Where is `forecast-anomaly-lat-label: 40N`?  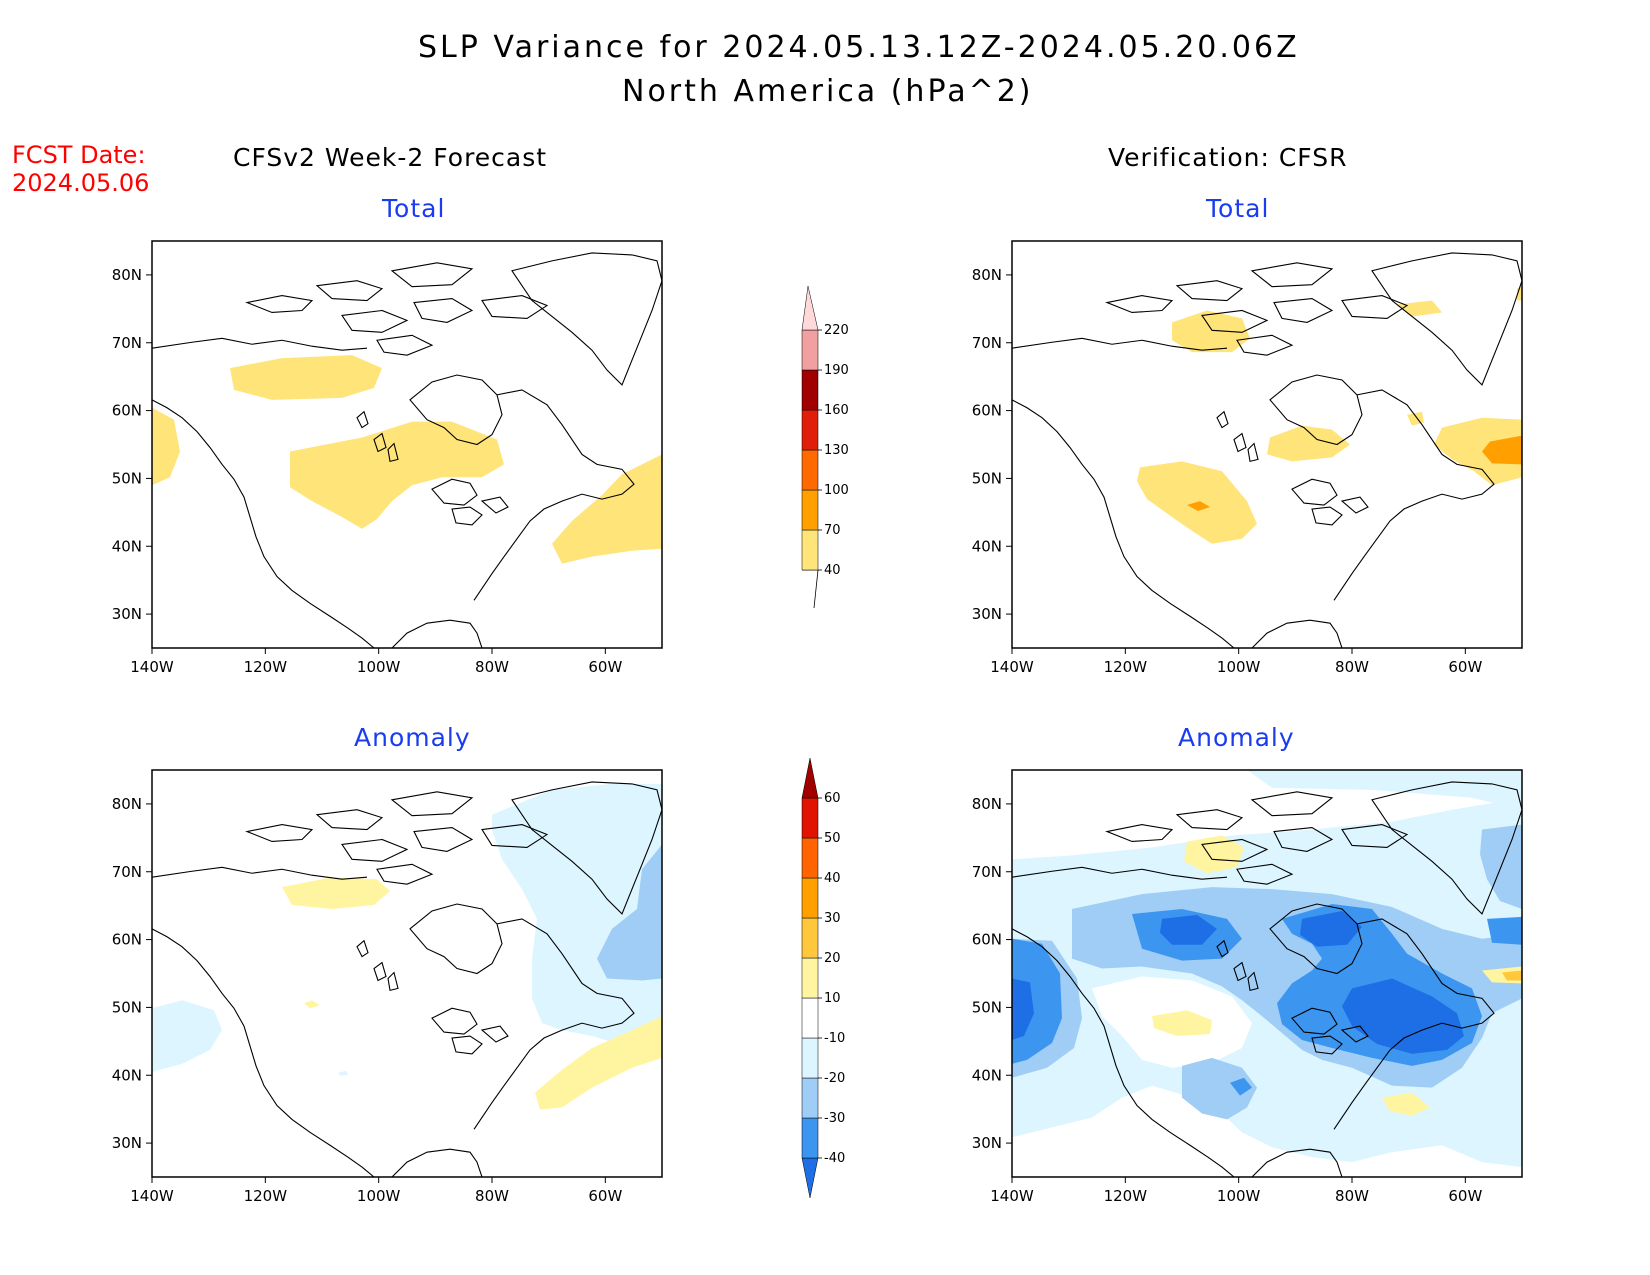
forecast-anomaly-lat-label: 40N is located at coordinates (127, 1075).